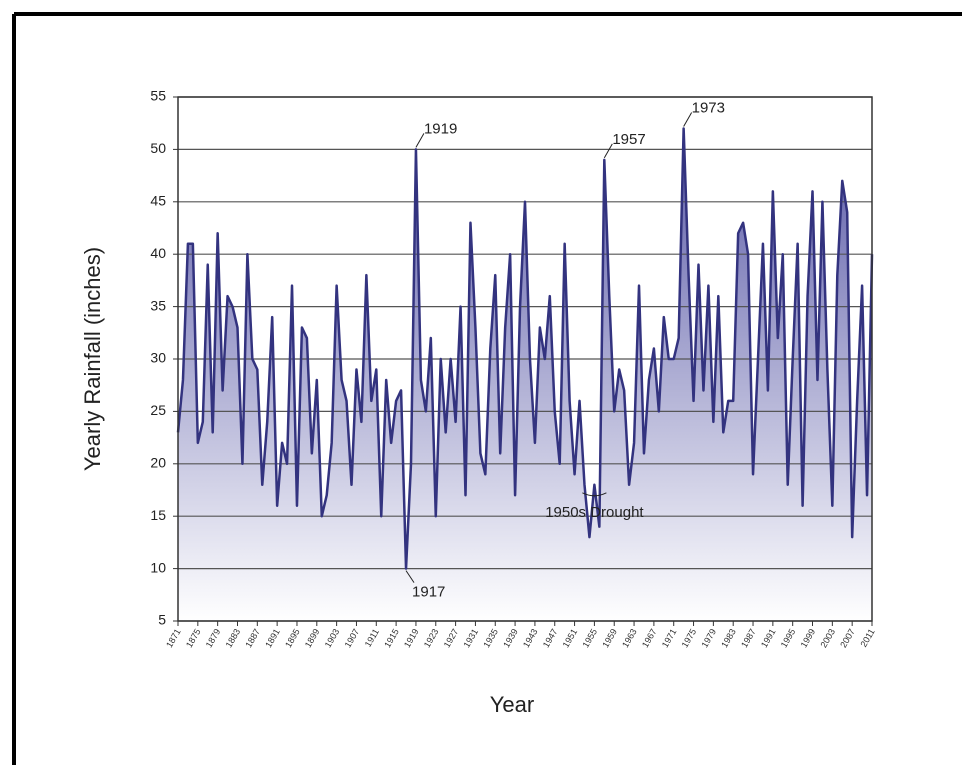 This screenshot has height=765, width=962. Describe the element at coordinates (708, 107) in the screenshot. I see `annotation: 1973` at that location.